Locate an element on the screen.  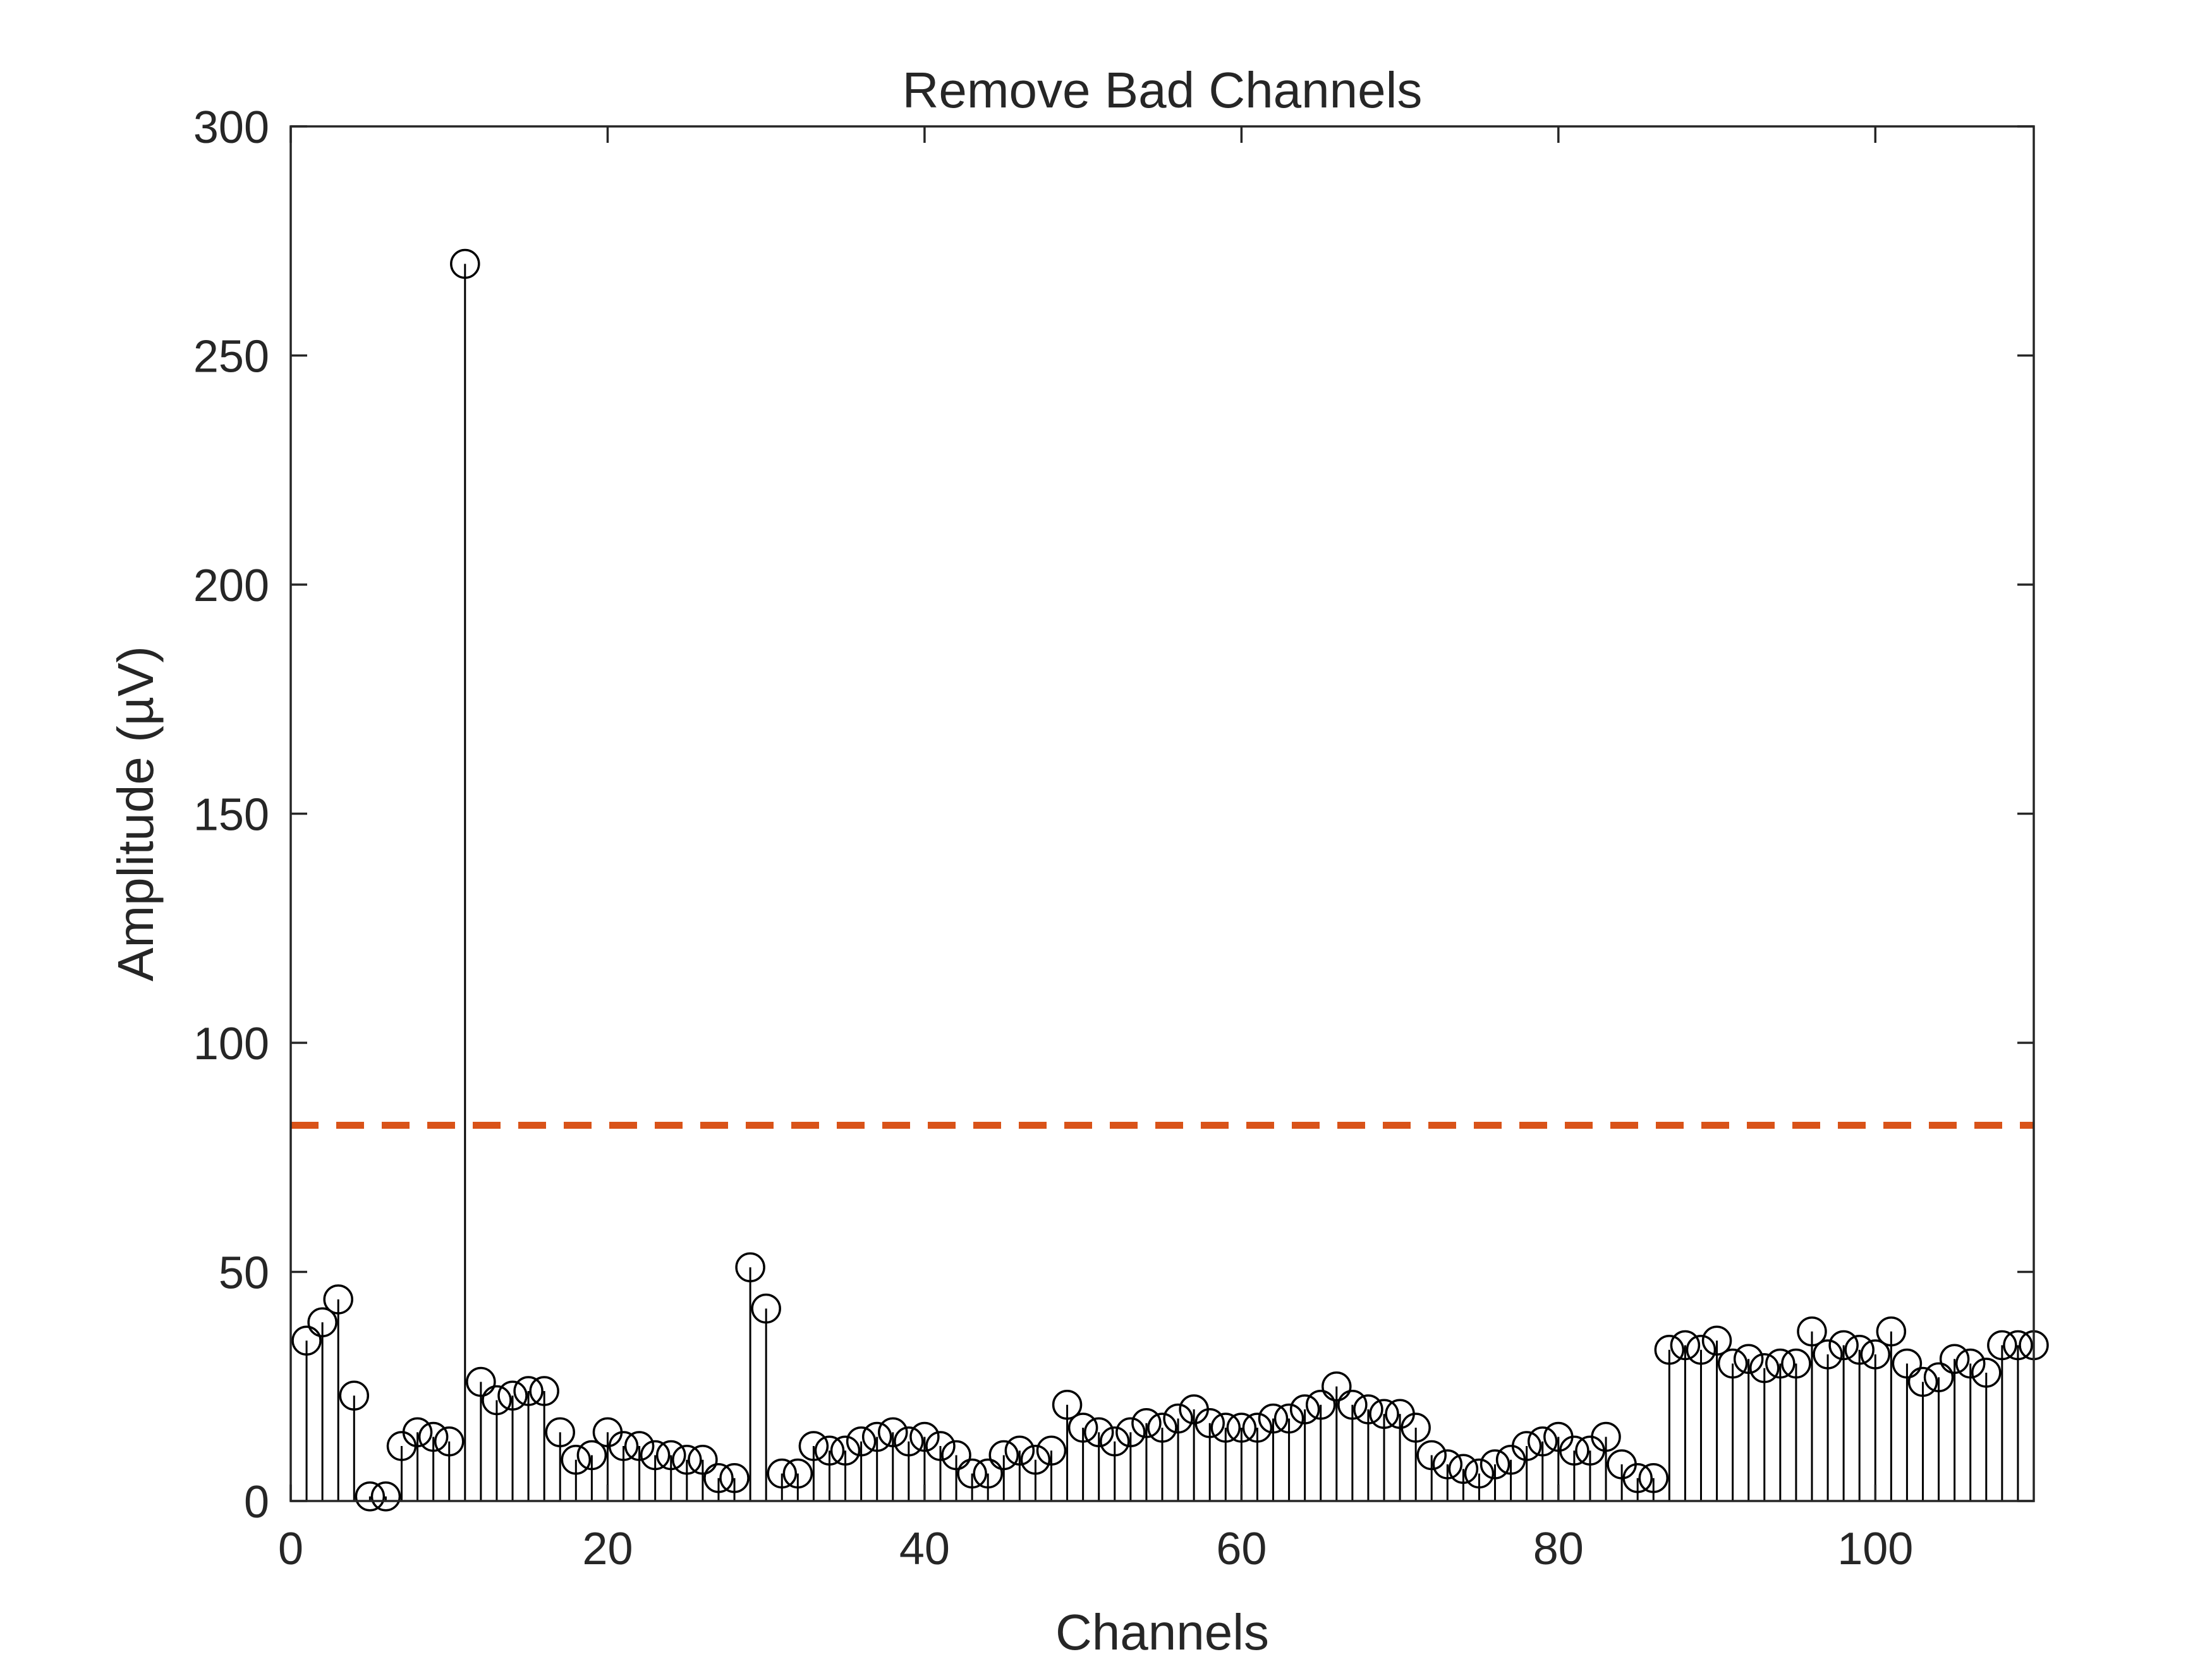
chart-title: Remove Bad Channels is located at coordinates (1162, 90).